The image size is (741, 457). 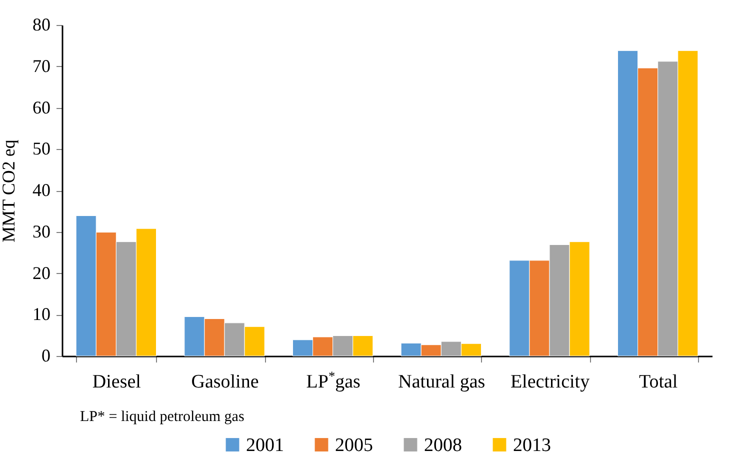 What do you see at coordinates (333, 380) in the screenshot?
I see `x-tick-label: LP$^{*}$gas` at bounding box center [333, 380].